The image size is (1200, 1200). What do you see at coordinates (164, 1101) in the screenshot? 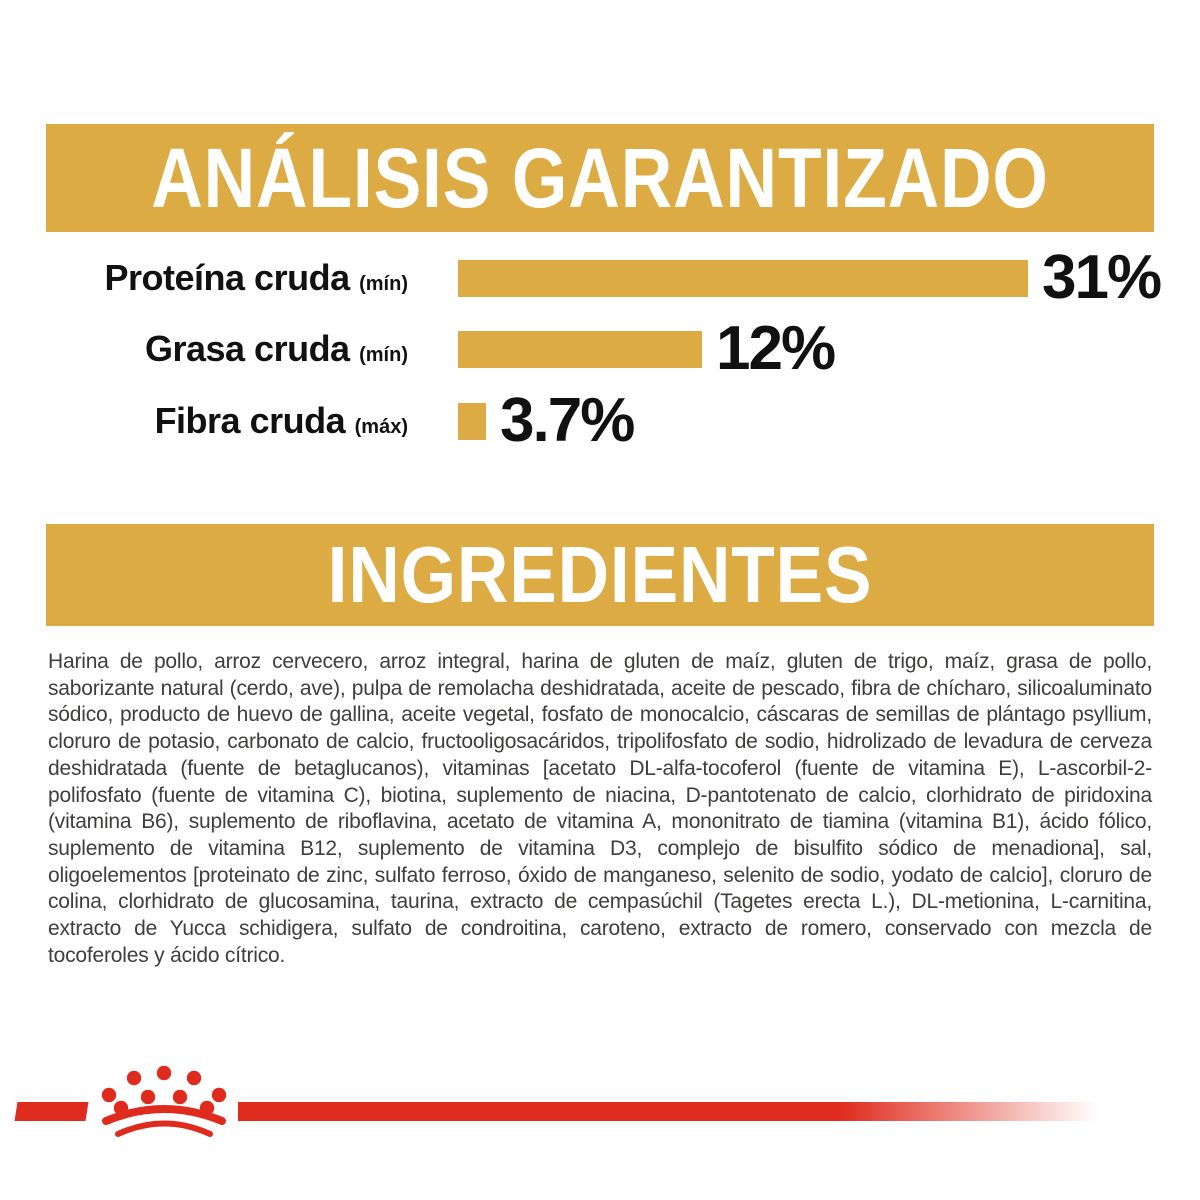
I see `royal-canin-crown-logo` at bounding box center [164, 1101].